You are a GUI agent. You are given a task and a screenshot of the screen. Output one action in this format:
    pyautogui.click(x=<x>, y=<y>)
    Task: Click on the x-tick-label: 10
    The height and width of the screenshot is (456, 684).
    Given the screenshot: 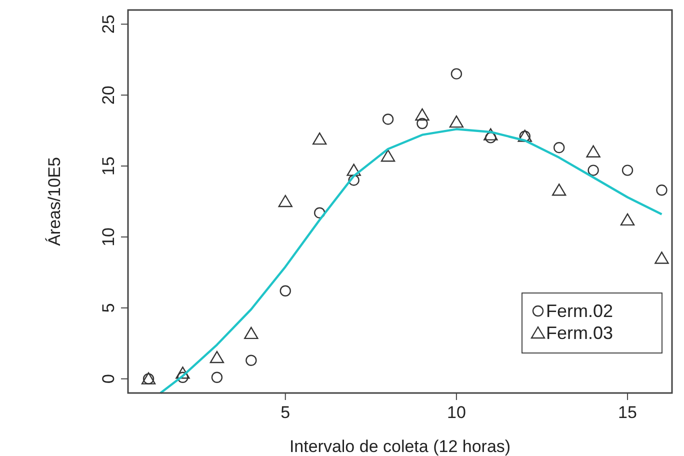 What is the action you would take?
    pyautogui.click(x=456, y=412)
    